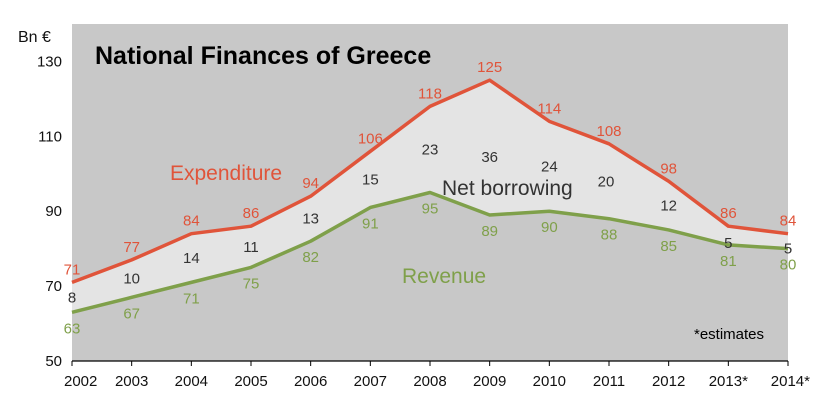  What do you see at coordinates (507, 188) in the screenshot?
I see `net-borrowing-series-label: Net borrowing` at bounding box center [507, 188].